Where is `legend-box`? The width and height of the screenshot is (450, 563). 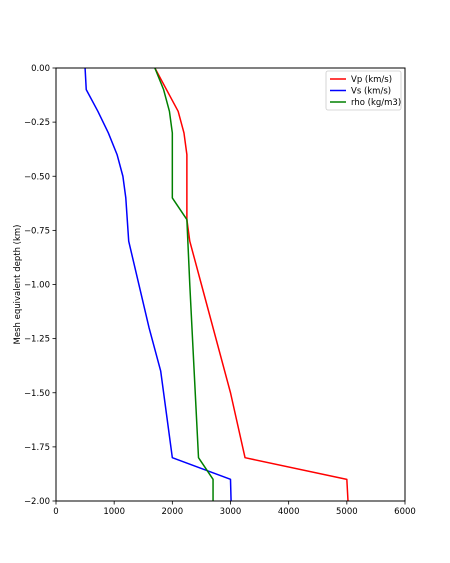
legend-box is located at coordinates (363, 90).